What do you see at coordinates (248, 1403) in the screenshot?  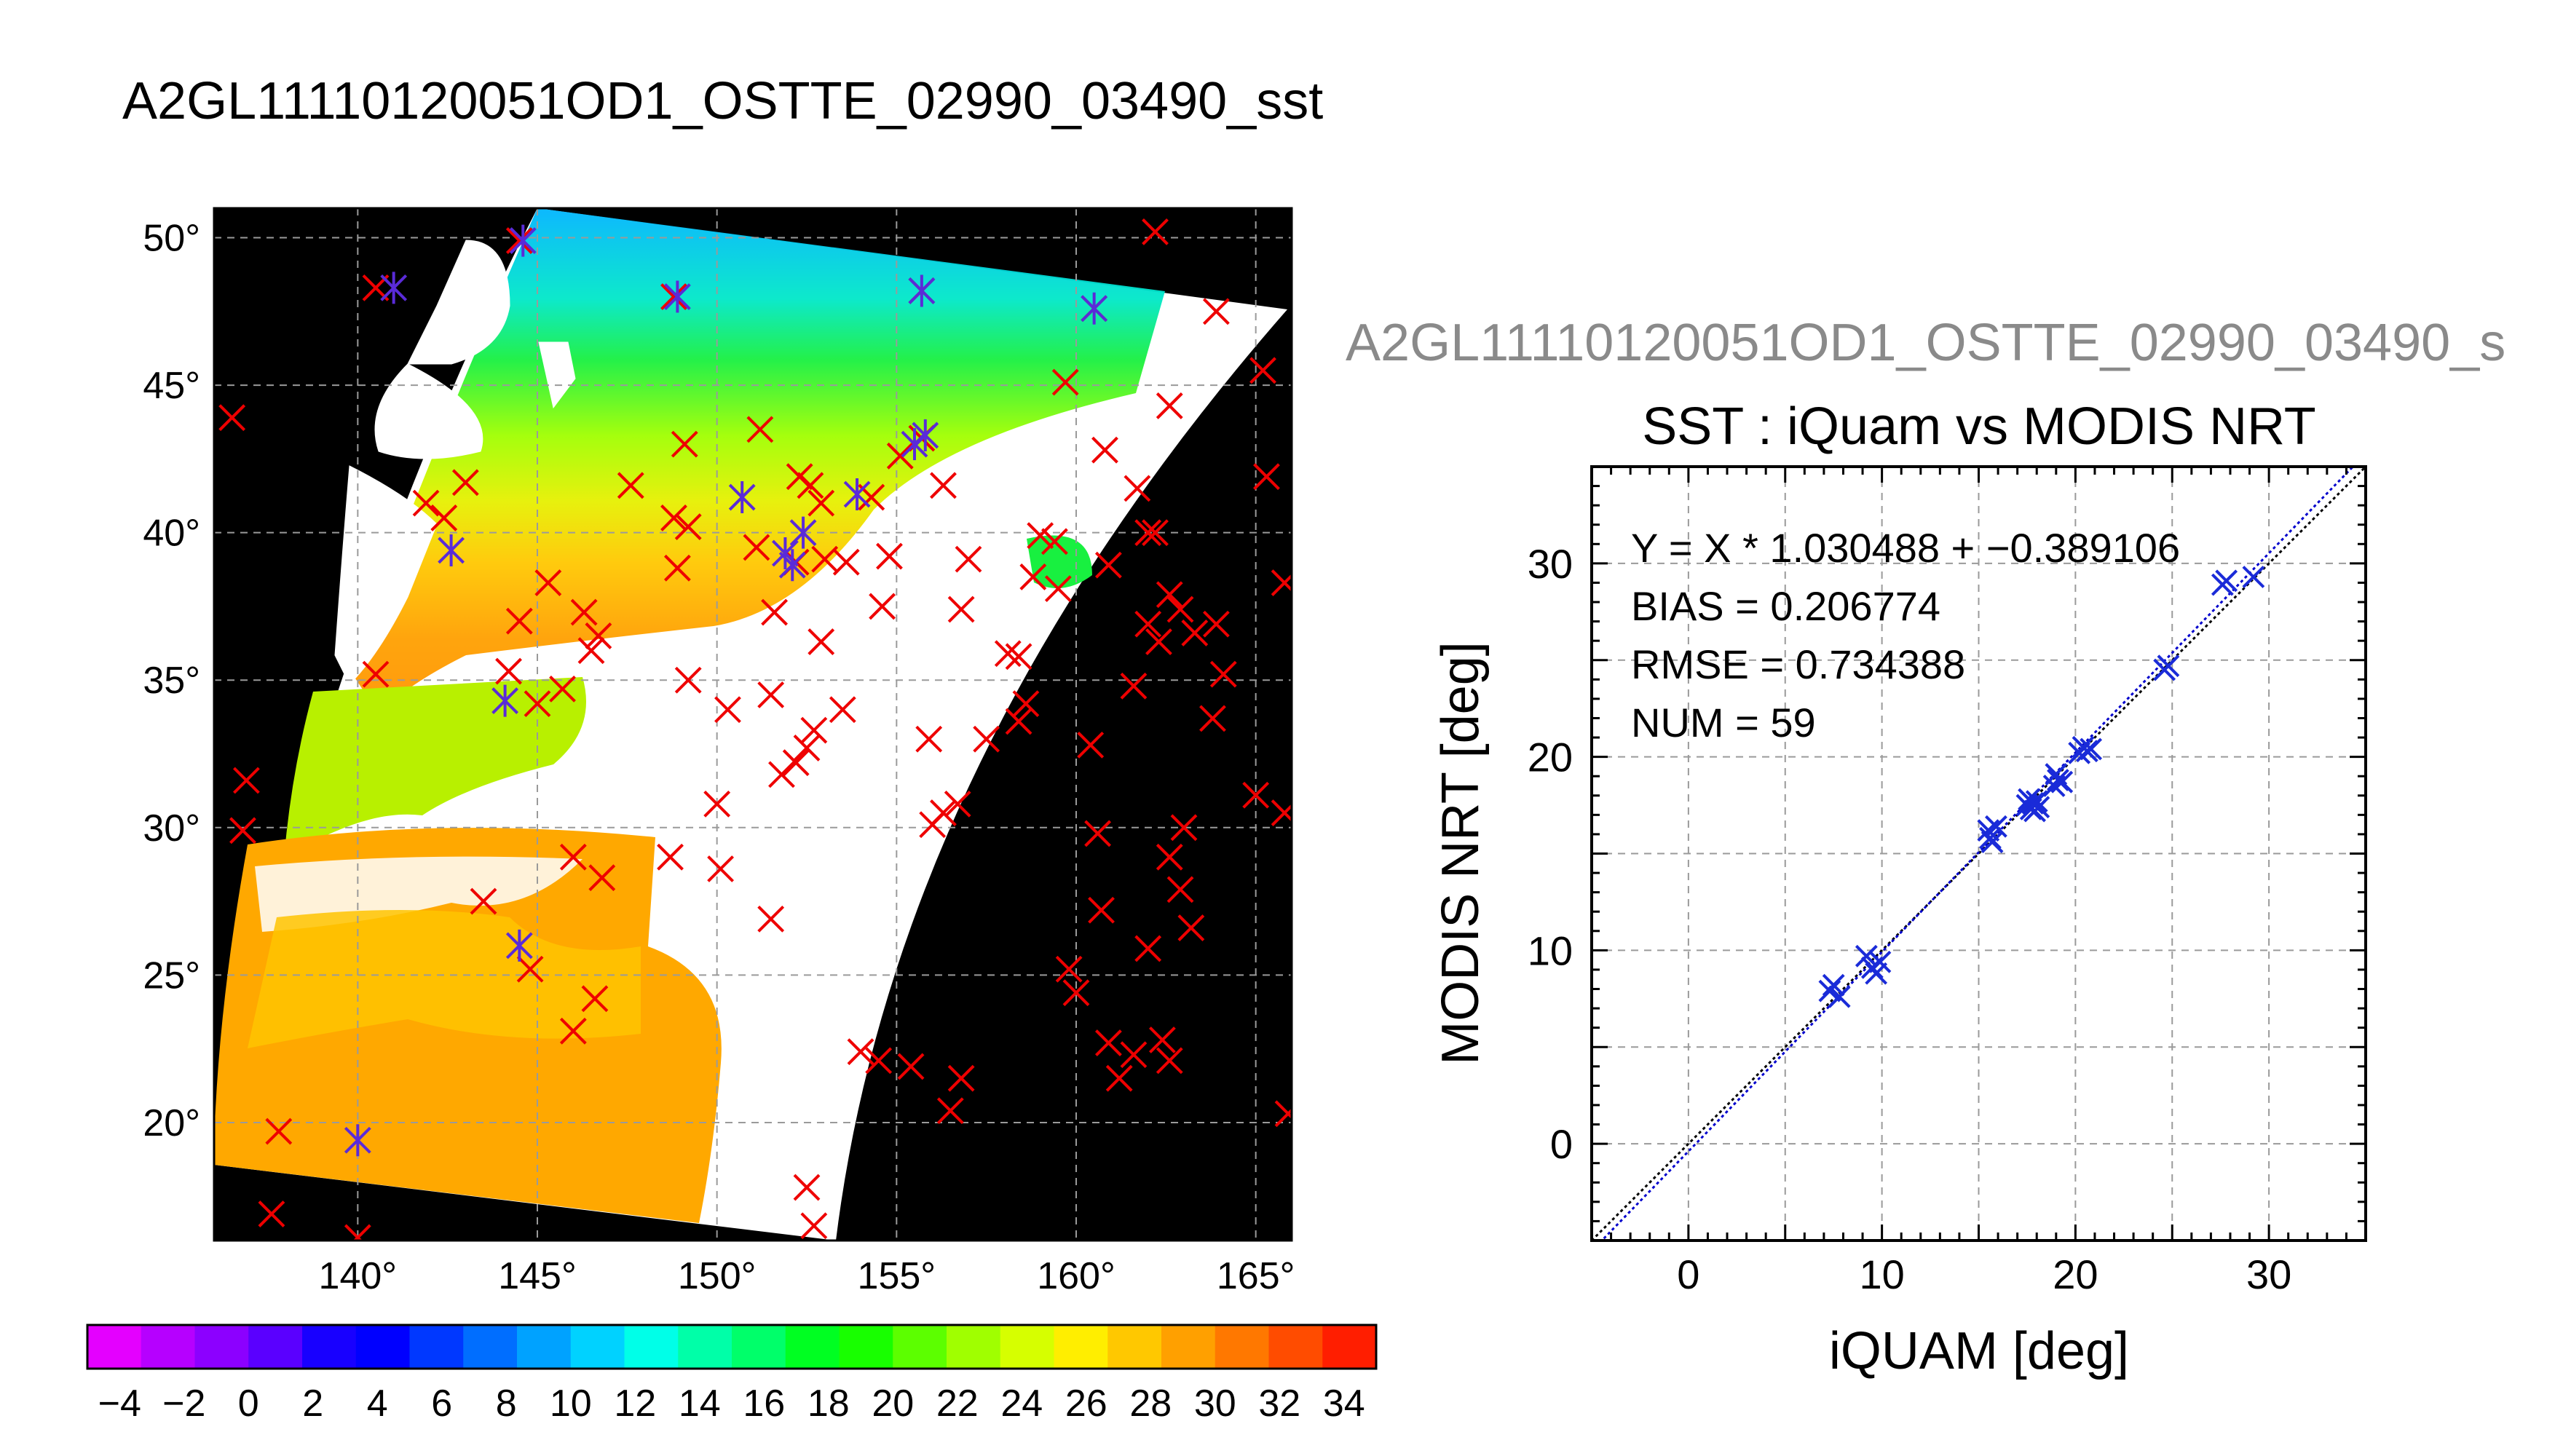 I see `colorbar-tick-label: 0` at bounding box center [248, 1403].